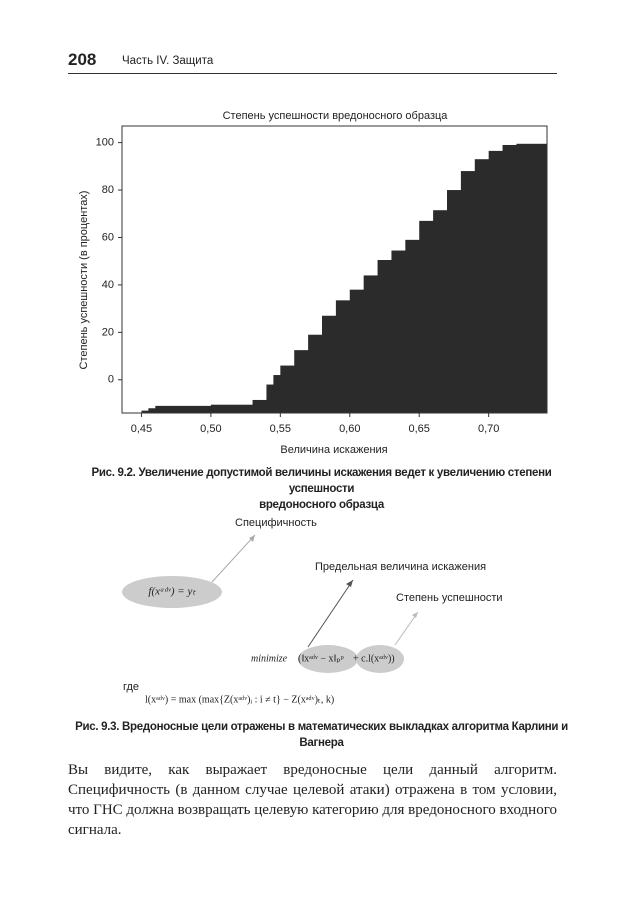  What do you see at coordinates (108, 237) in the screenshot?
I see `y-tick-label: 60` at bounding box center [108, 237].